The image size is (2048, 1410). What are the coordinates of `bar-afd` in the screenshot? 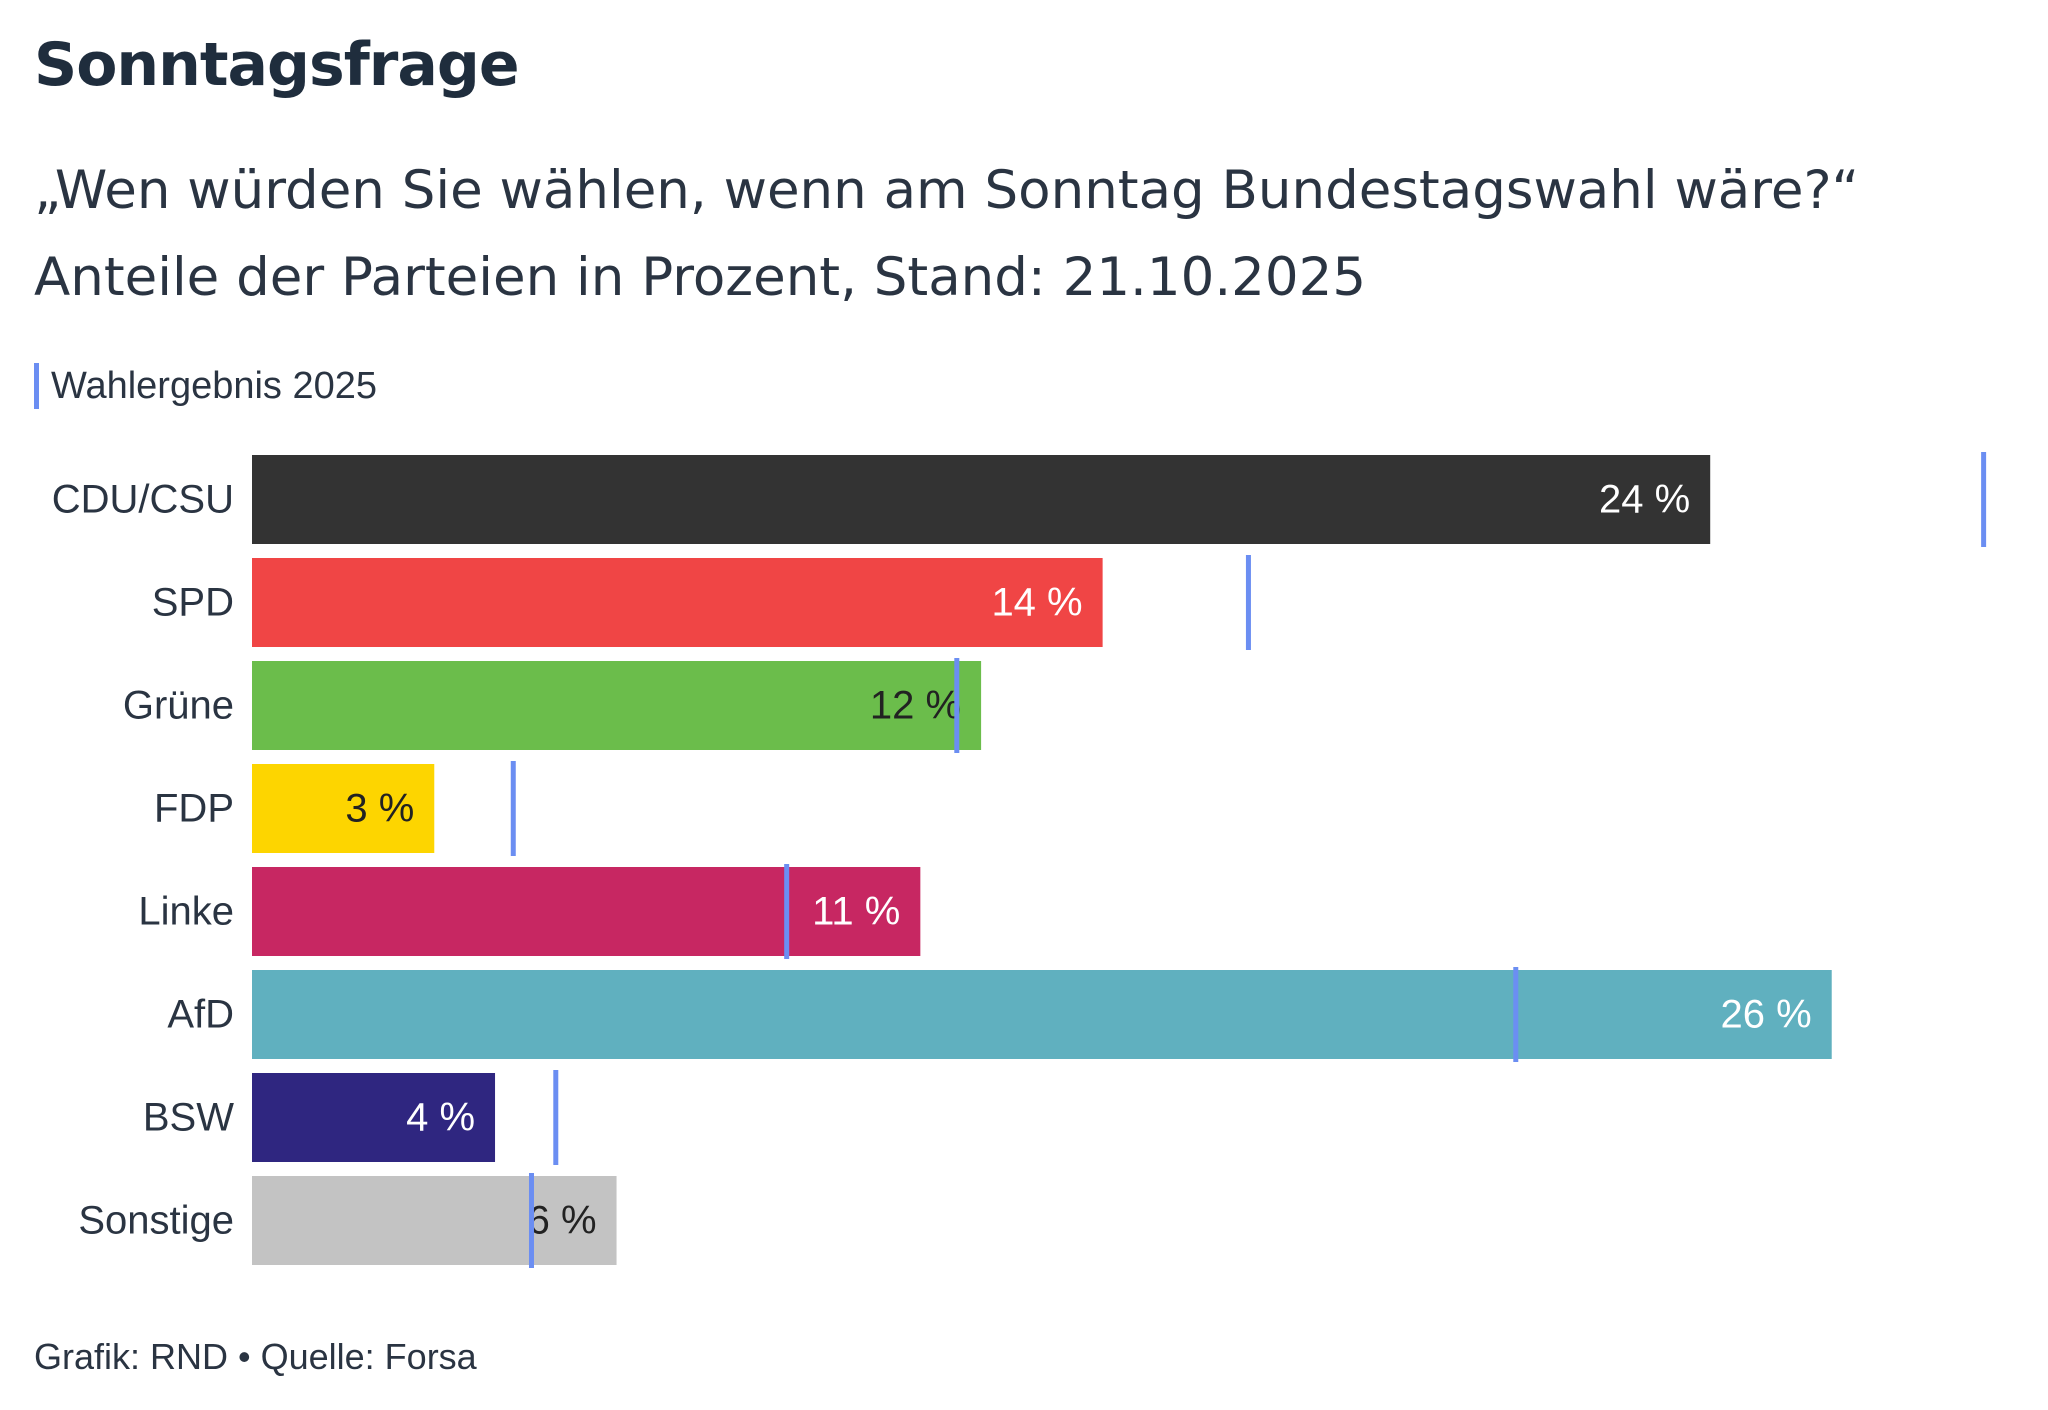 It's located at (1042, 1014).